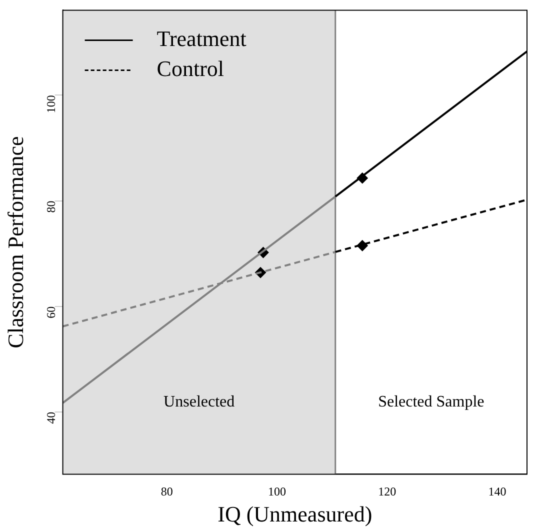 This screenshot has width=533, height=529. I want to click on y-axis-title: Classroom Performance, so click(15, 242).